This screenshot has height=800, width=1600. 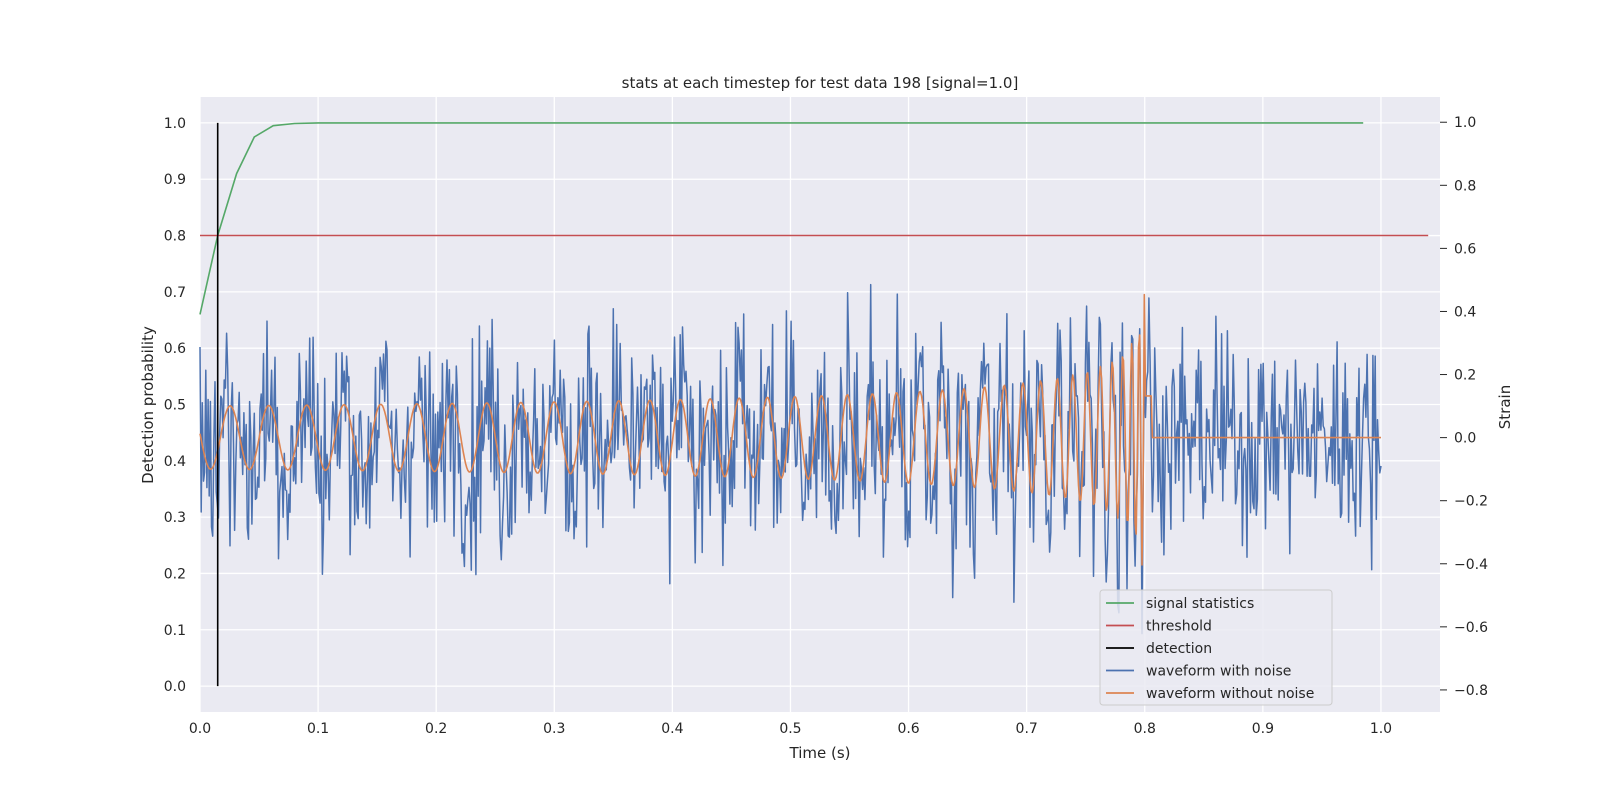 What do you see at coordinates (175, 237) in the screenshot?
I see `y-left-tick-label: 0.8` at bounding box center [175, 237].